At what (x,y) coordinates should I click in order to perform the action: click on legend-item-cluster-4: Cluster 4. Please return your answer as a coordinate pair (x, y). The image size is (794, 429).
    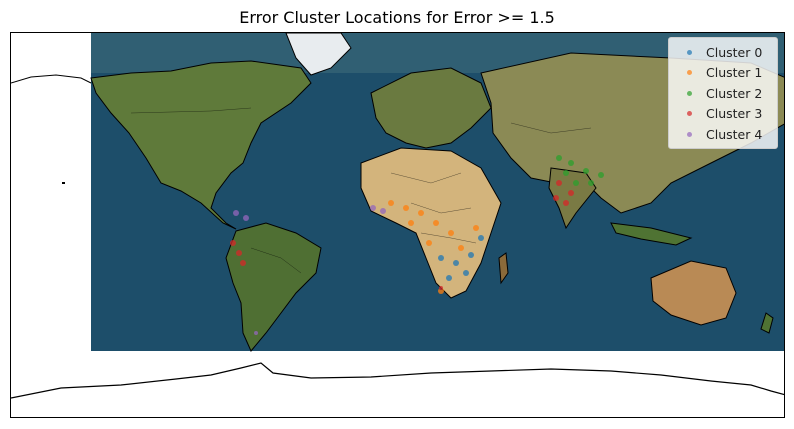
    Looking at the image, I should click on (723, 134).